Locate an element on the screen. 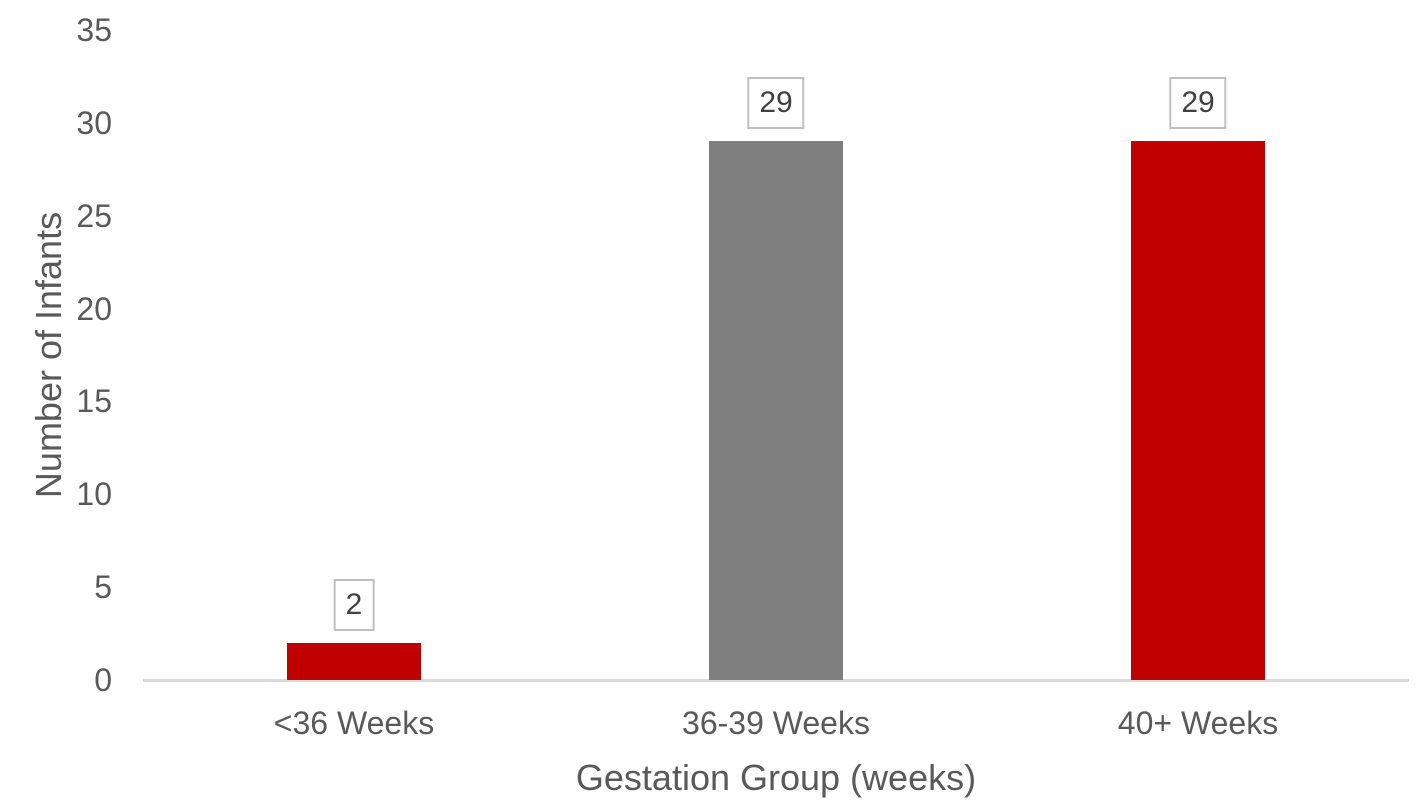 The height and width of the screenshot is (805, 1419). y-tick-label-10: 10 is located at coordinates (94, 494).